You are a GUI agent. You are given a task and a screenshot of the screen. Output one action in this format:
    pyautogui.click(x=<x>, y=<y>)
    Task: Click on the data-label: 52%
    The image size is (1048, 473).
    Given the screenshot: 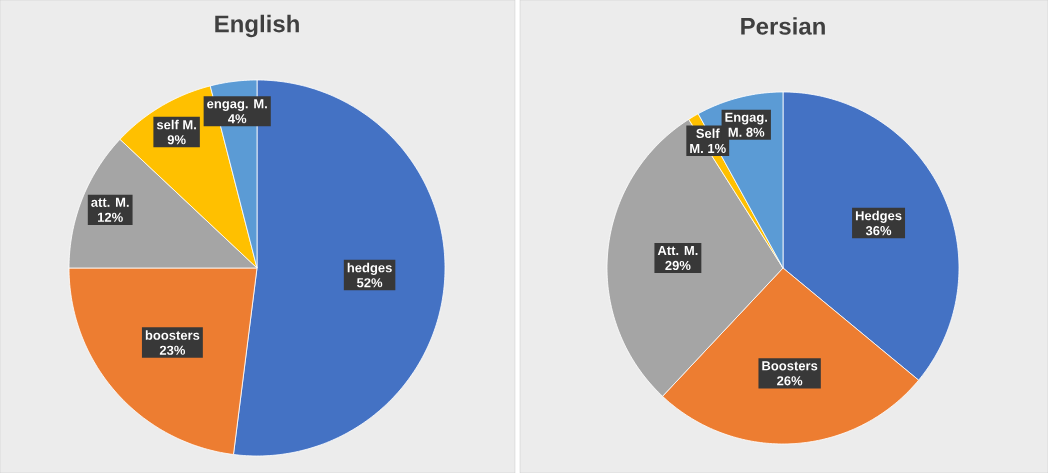 What is the action you would take?
    pyautogui.click(x=369, y=283)
    